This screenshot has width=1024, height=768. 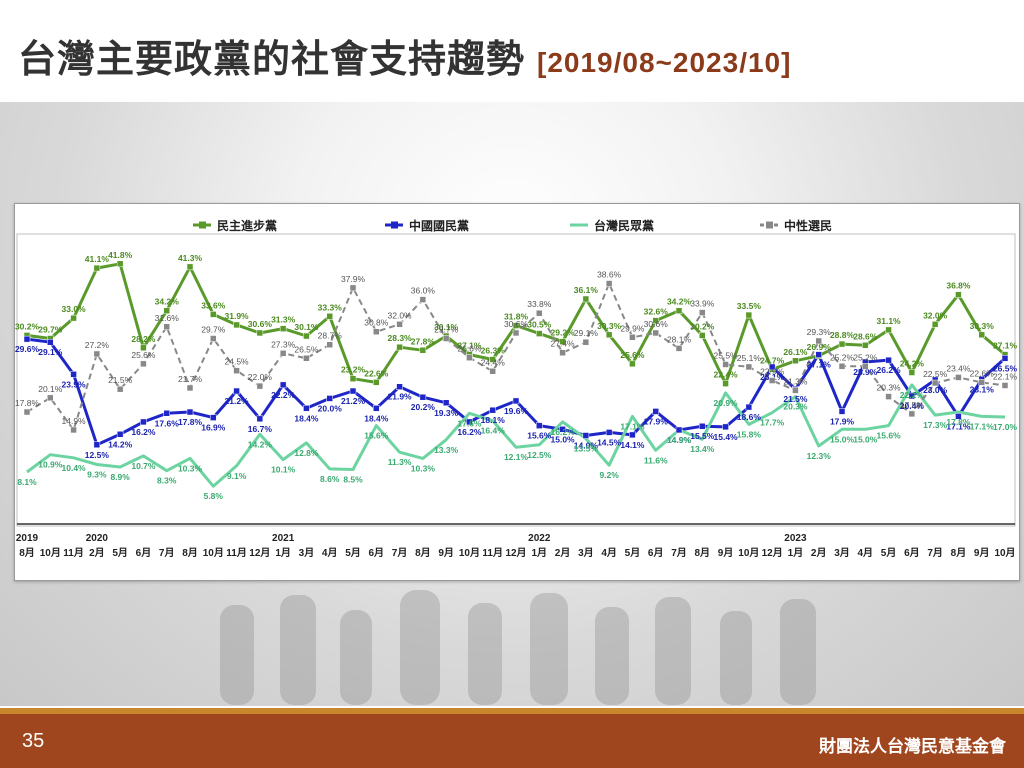 What do you see at coordinates (27, 349) in the screenshot?
I see `data-label: 29.6%` at bounding box center [27, 349].